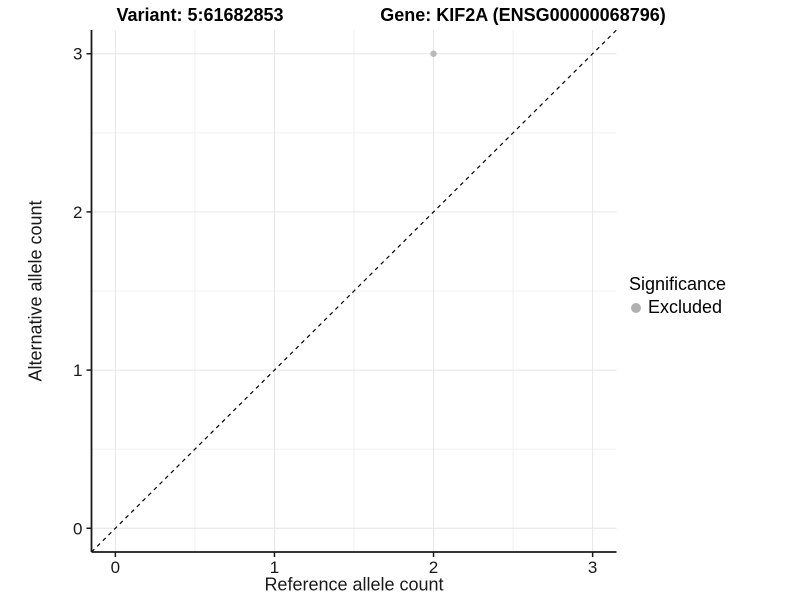 The width and height of the screenshot is (800, 600). Describe the element at coordinates (433, 53) in the screenshot. I see `data-point` at that location.